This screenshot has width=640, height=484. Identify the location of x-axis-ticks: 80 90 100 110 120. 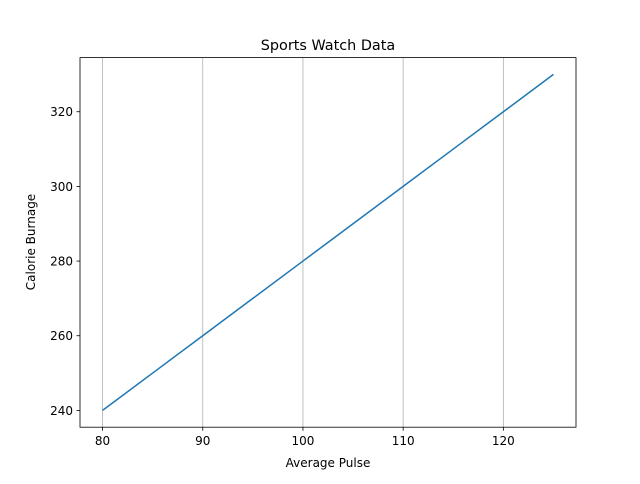
(305, 437).